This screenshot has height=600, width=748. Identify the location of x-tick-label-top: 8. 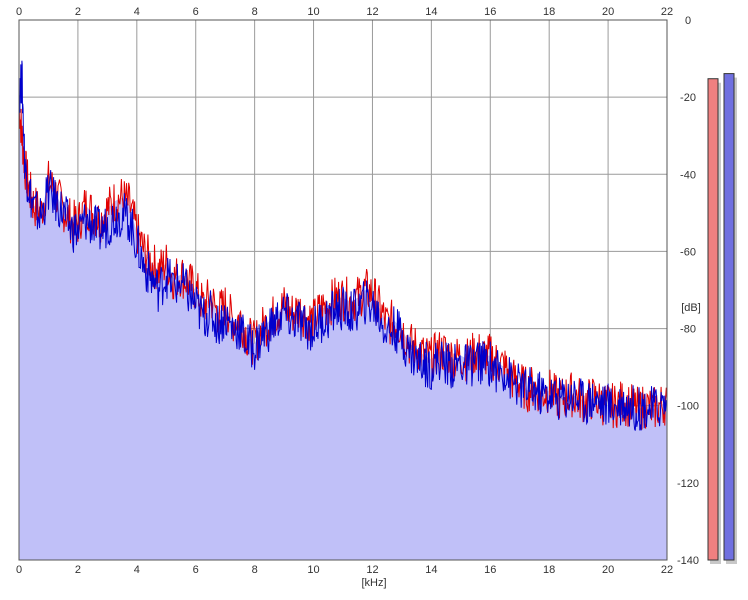
(255, 12).